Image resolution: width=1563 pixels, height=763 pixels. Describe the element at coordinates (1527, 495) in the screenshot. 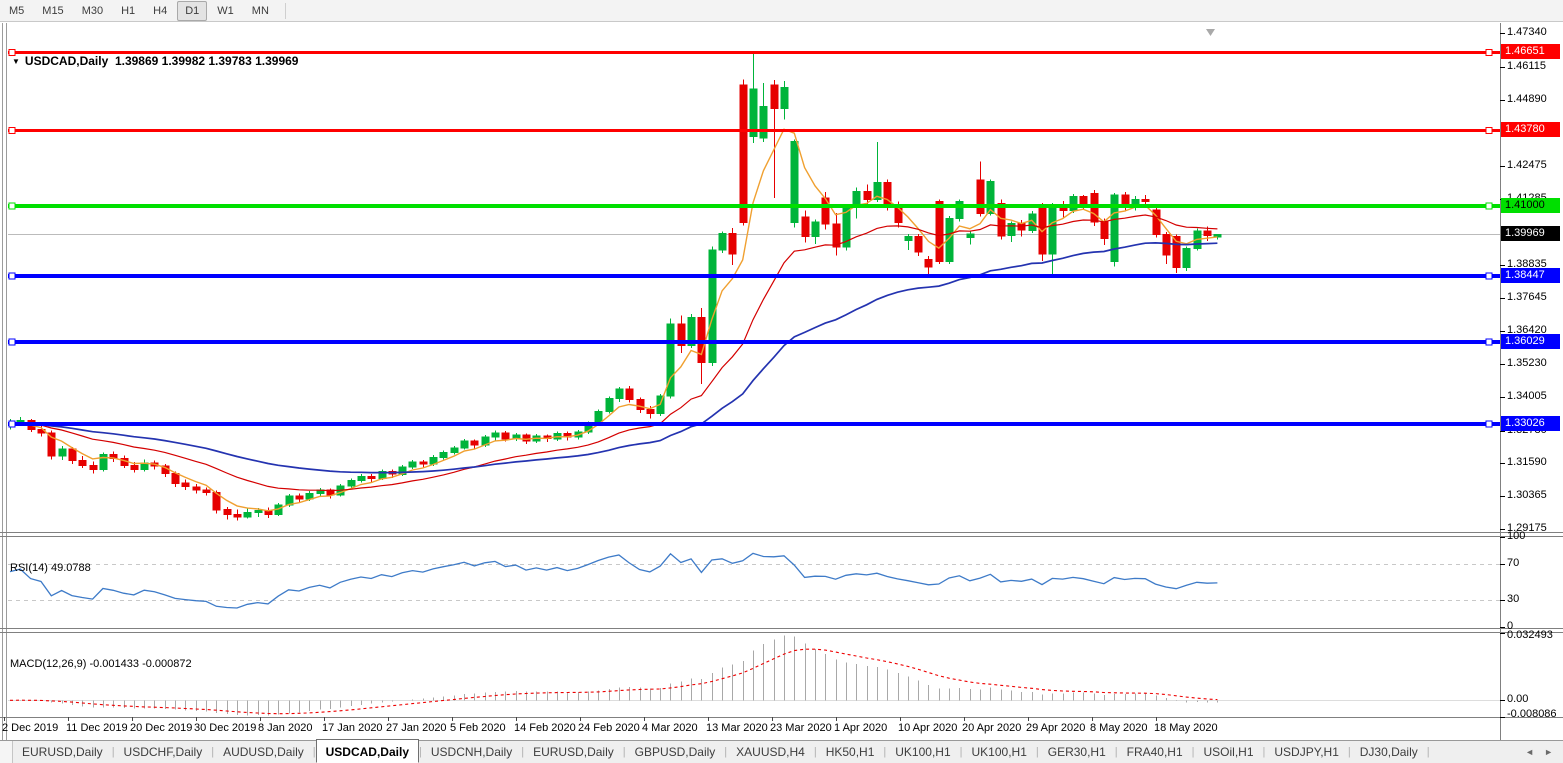

I see `price-axis-tick: 1.30365` at that location.